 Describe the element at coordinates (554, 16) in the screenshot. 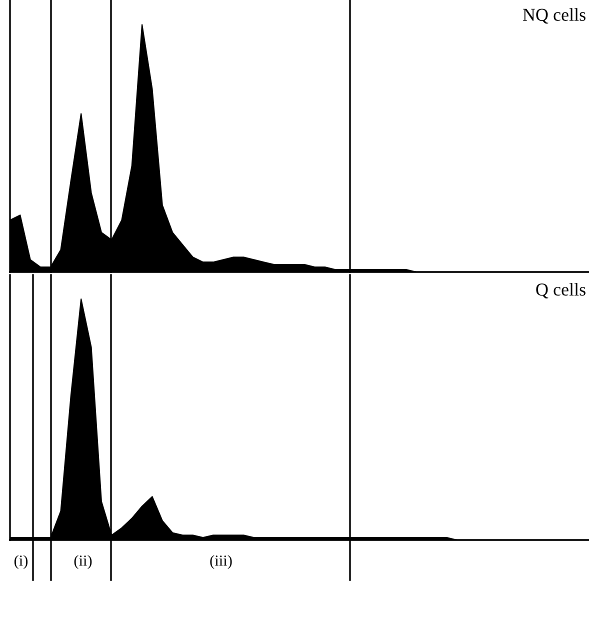

I see `chart-title: NQ cells` at that location.